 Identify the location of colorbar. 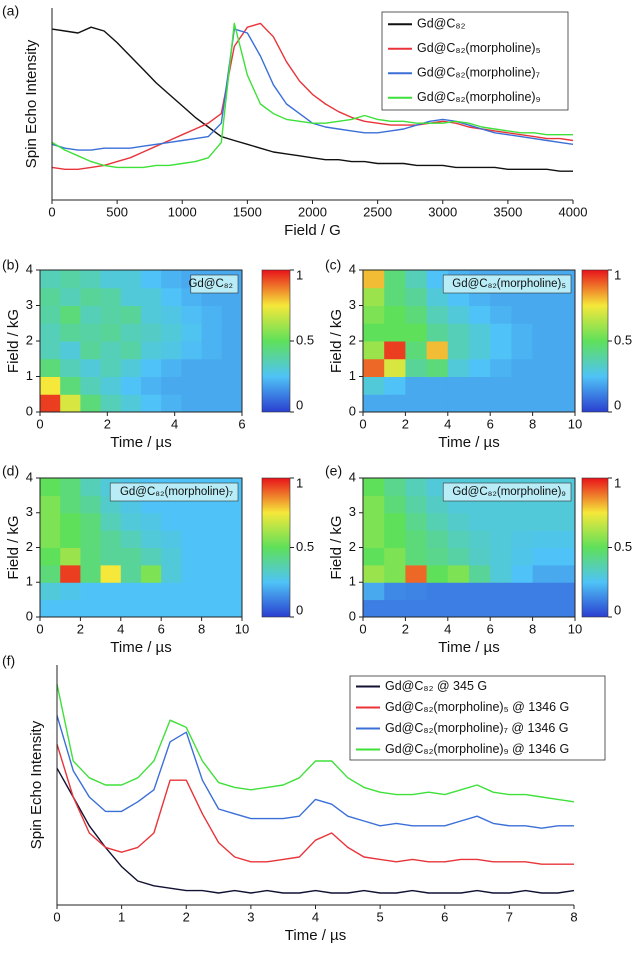
(595, 341).